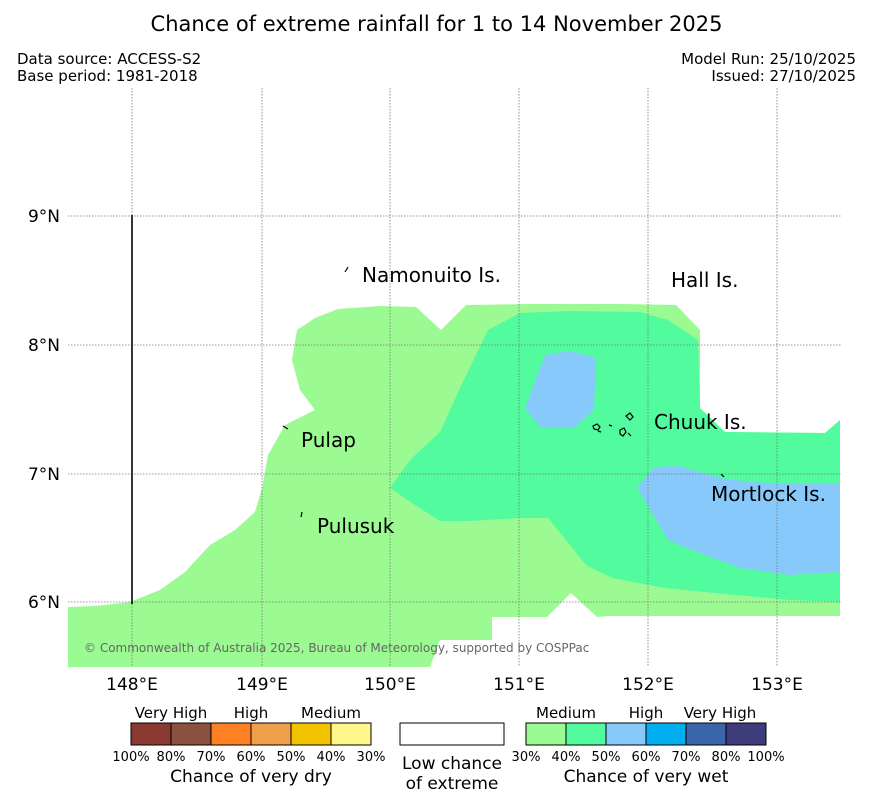  I want to click on dry-color-bar, so click(251, 734).